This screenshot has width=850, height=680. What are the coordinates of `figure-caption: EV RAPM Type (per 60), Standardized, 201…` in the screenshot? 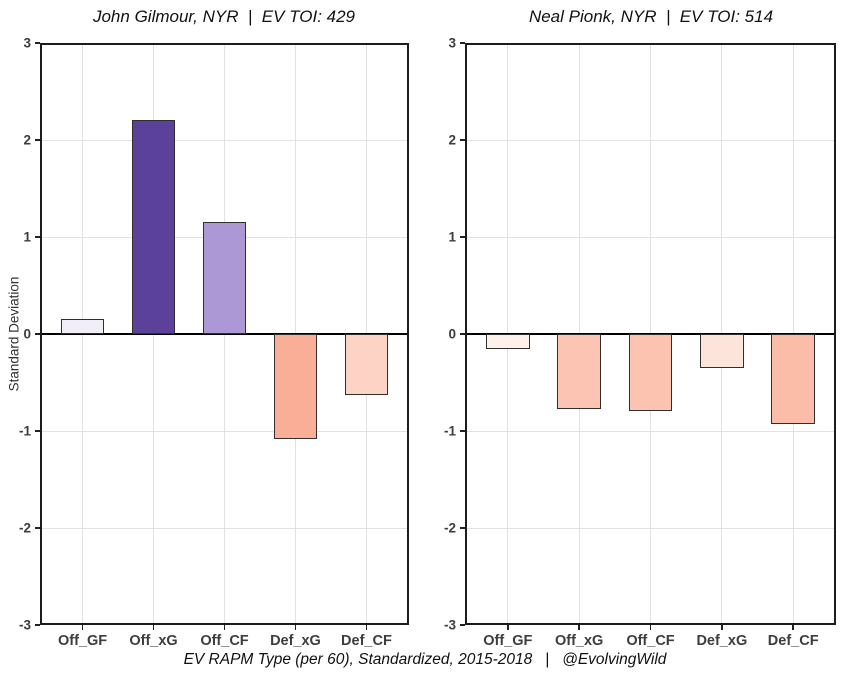 It's located at (425, 659).